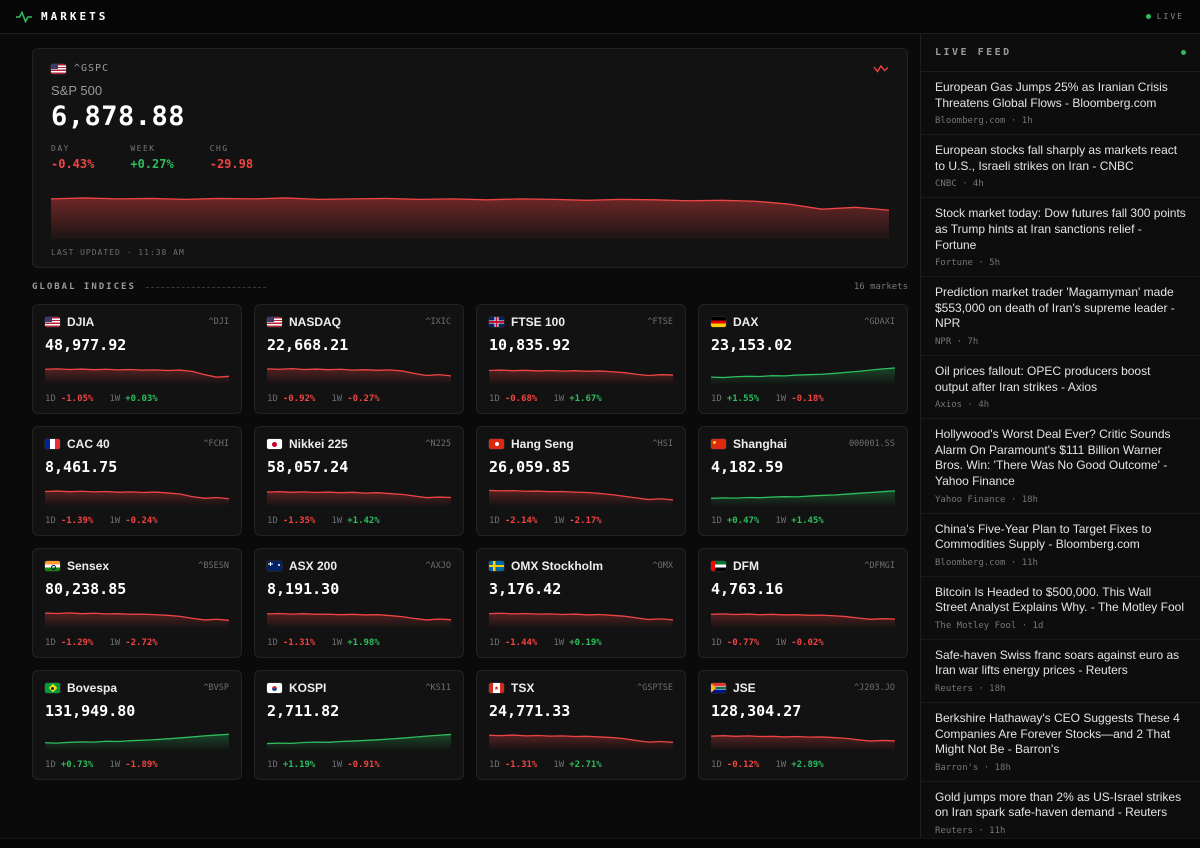  I want to click on index-card-hsi: Hang Seng ^HSI 26,059.85 1D -2.14% 1W -2.17%, so click(581, 481).